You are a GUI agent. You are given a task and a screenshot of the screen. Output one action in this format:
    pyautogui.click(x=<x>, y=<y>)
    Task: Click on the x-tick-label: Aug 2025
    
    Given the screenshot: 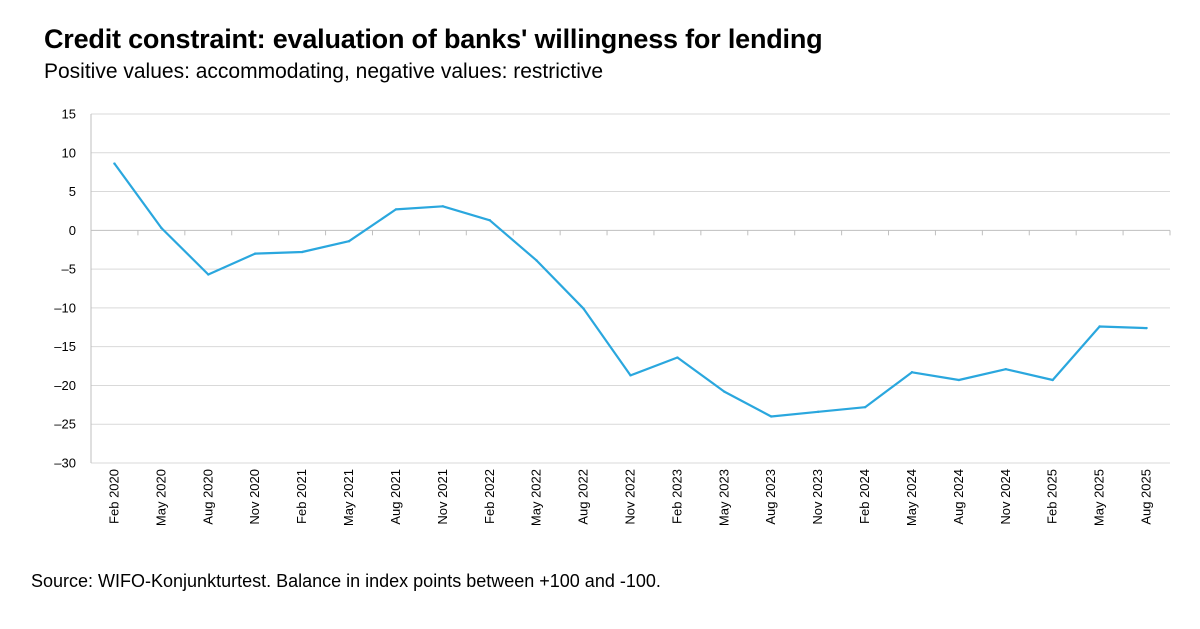 What is the action you would take?
    pyautogui.click(x=1146, y=497)
    